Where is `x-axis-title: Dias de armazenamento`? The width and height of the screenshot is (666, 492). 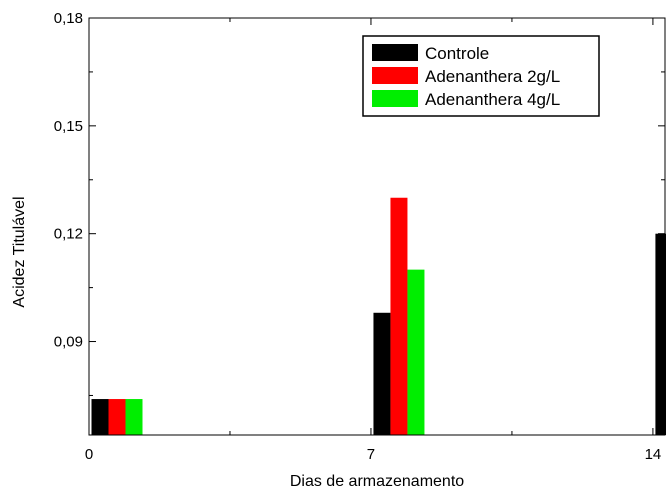 x-axis-title: Dias de armazenamento is located at coordinates (377, 481).